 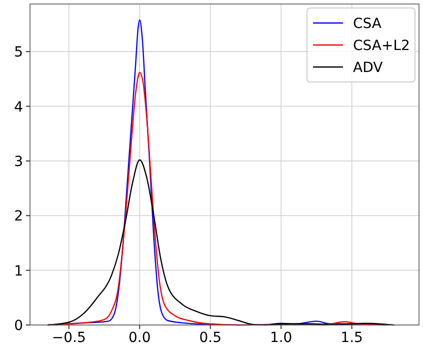 I want to click on x-tick-label: −0.5, so click(x=69, y=338).